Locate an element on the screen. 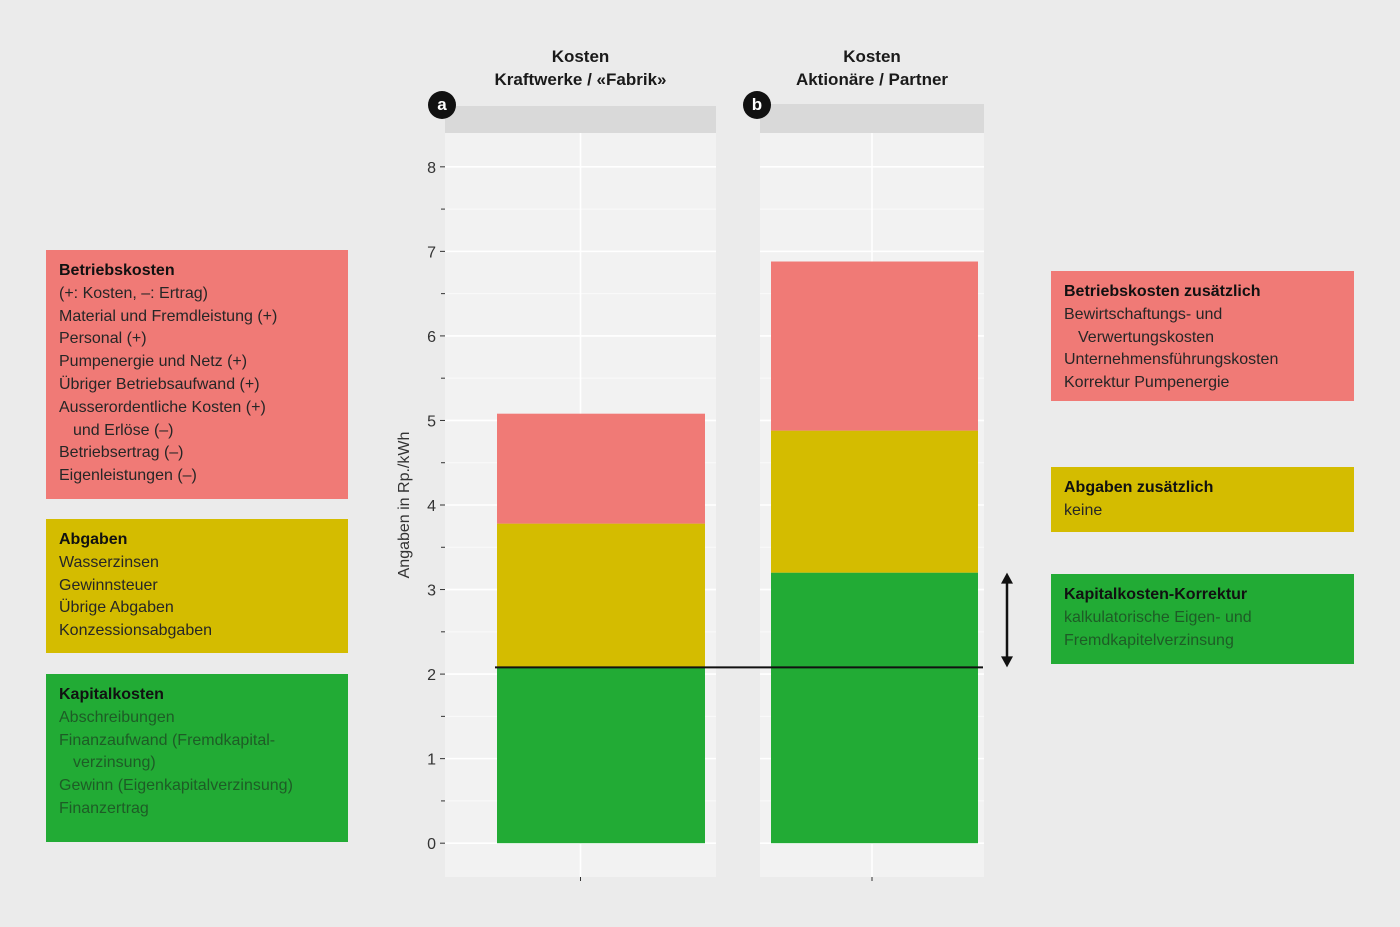  legend-item: und Erlöse (–) is located at coordinates (123, 430).